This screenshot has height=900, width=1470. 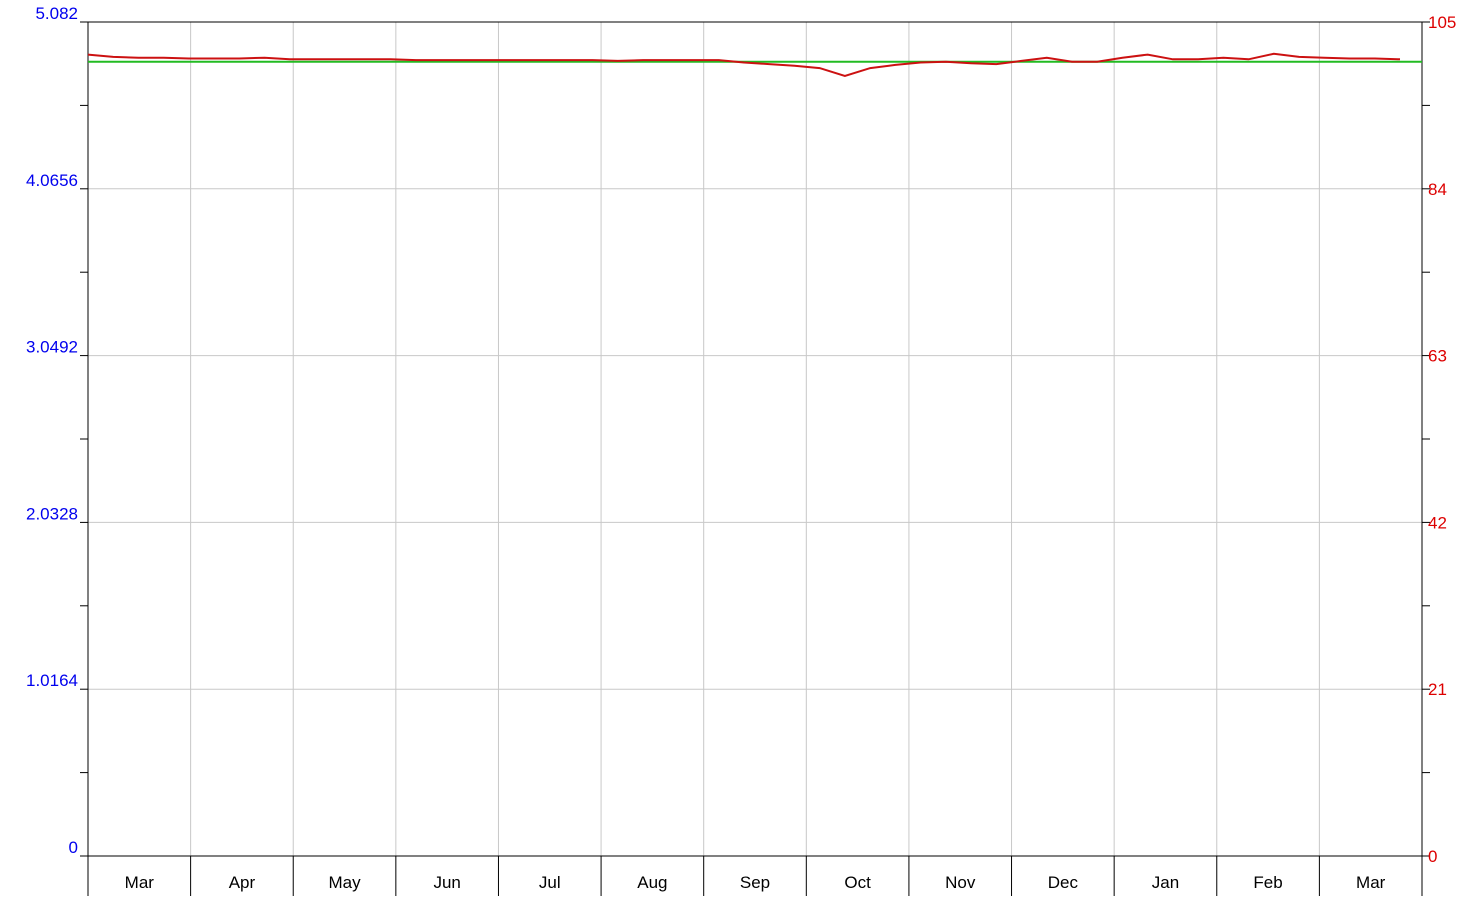 I want to click on y-tick-label: 4.0656, so click(x=52, y=180).